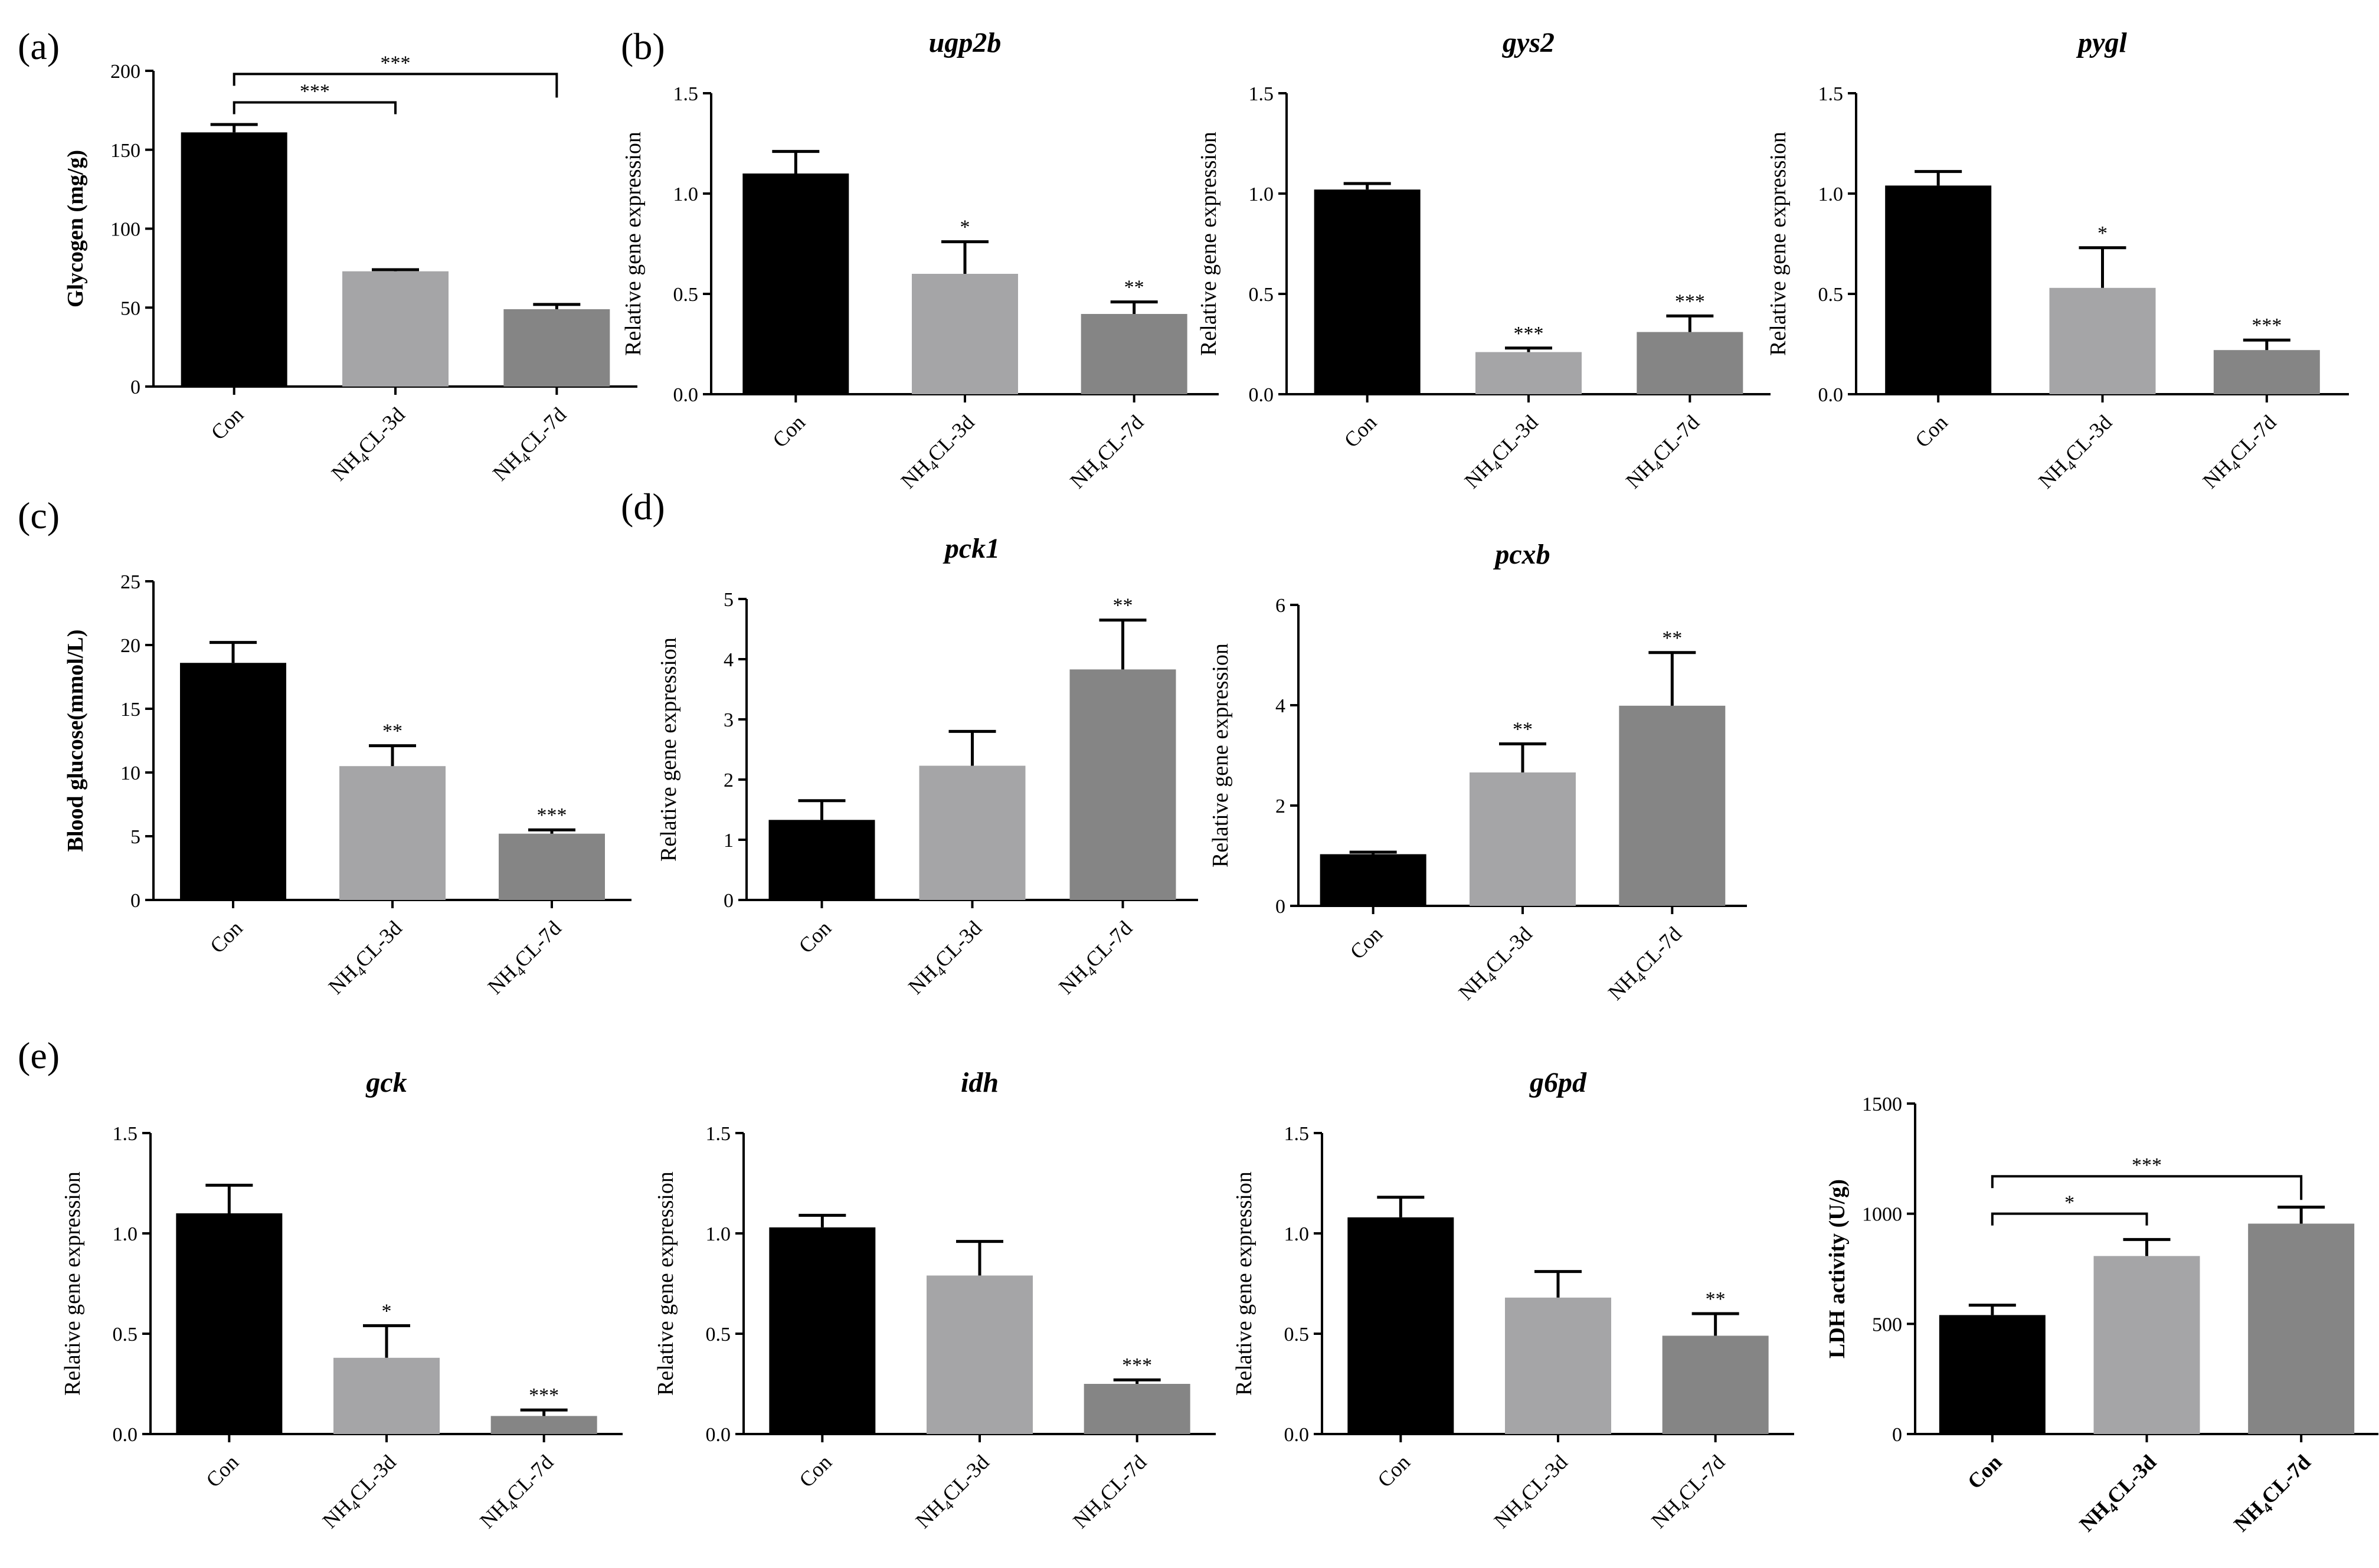 The width and height of the screenshot is (2379, 1568). What do you see at coordinates (130, 582) in the screenshot?
I see `y-tick-label: 25` at bounding box center [130, 582].